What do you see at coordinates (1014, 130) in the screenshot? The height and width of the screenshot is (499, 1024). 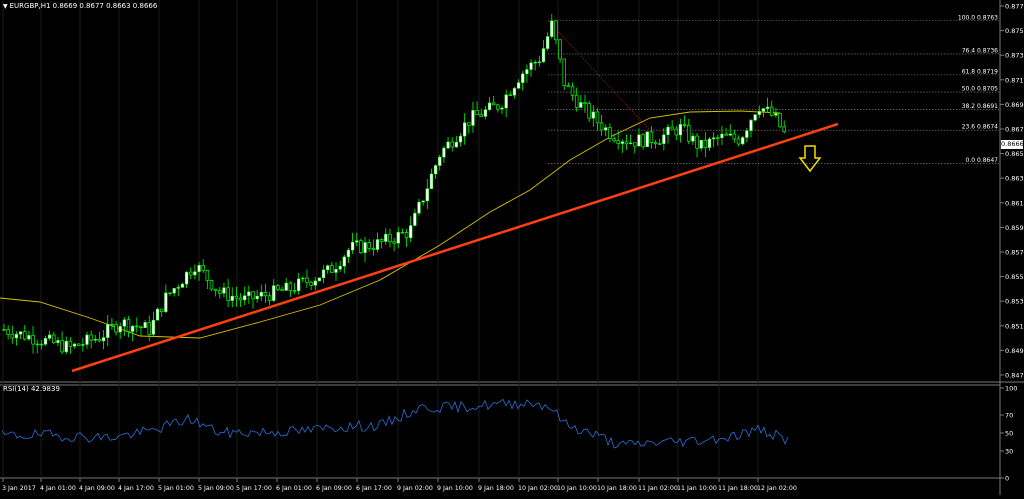 I see `price-axis-label: 0.8675` at bounding box center [1014, 130].